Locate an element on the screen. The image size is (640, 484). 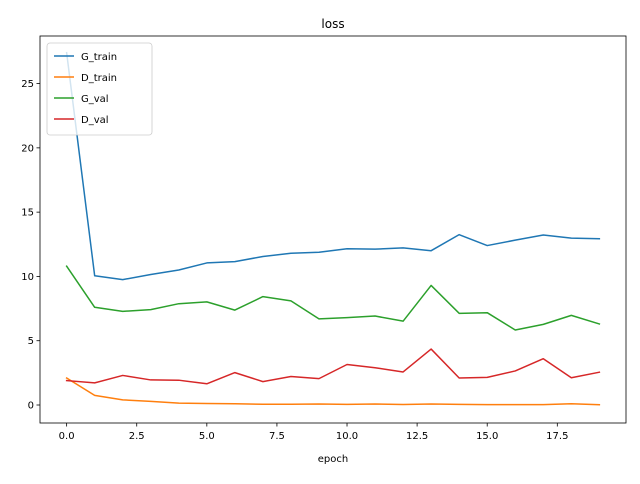
series-line-d-val is located at coordinates (333, 366).